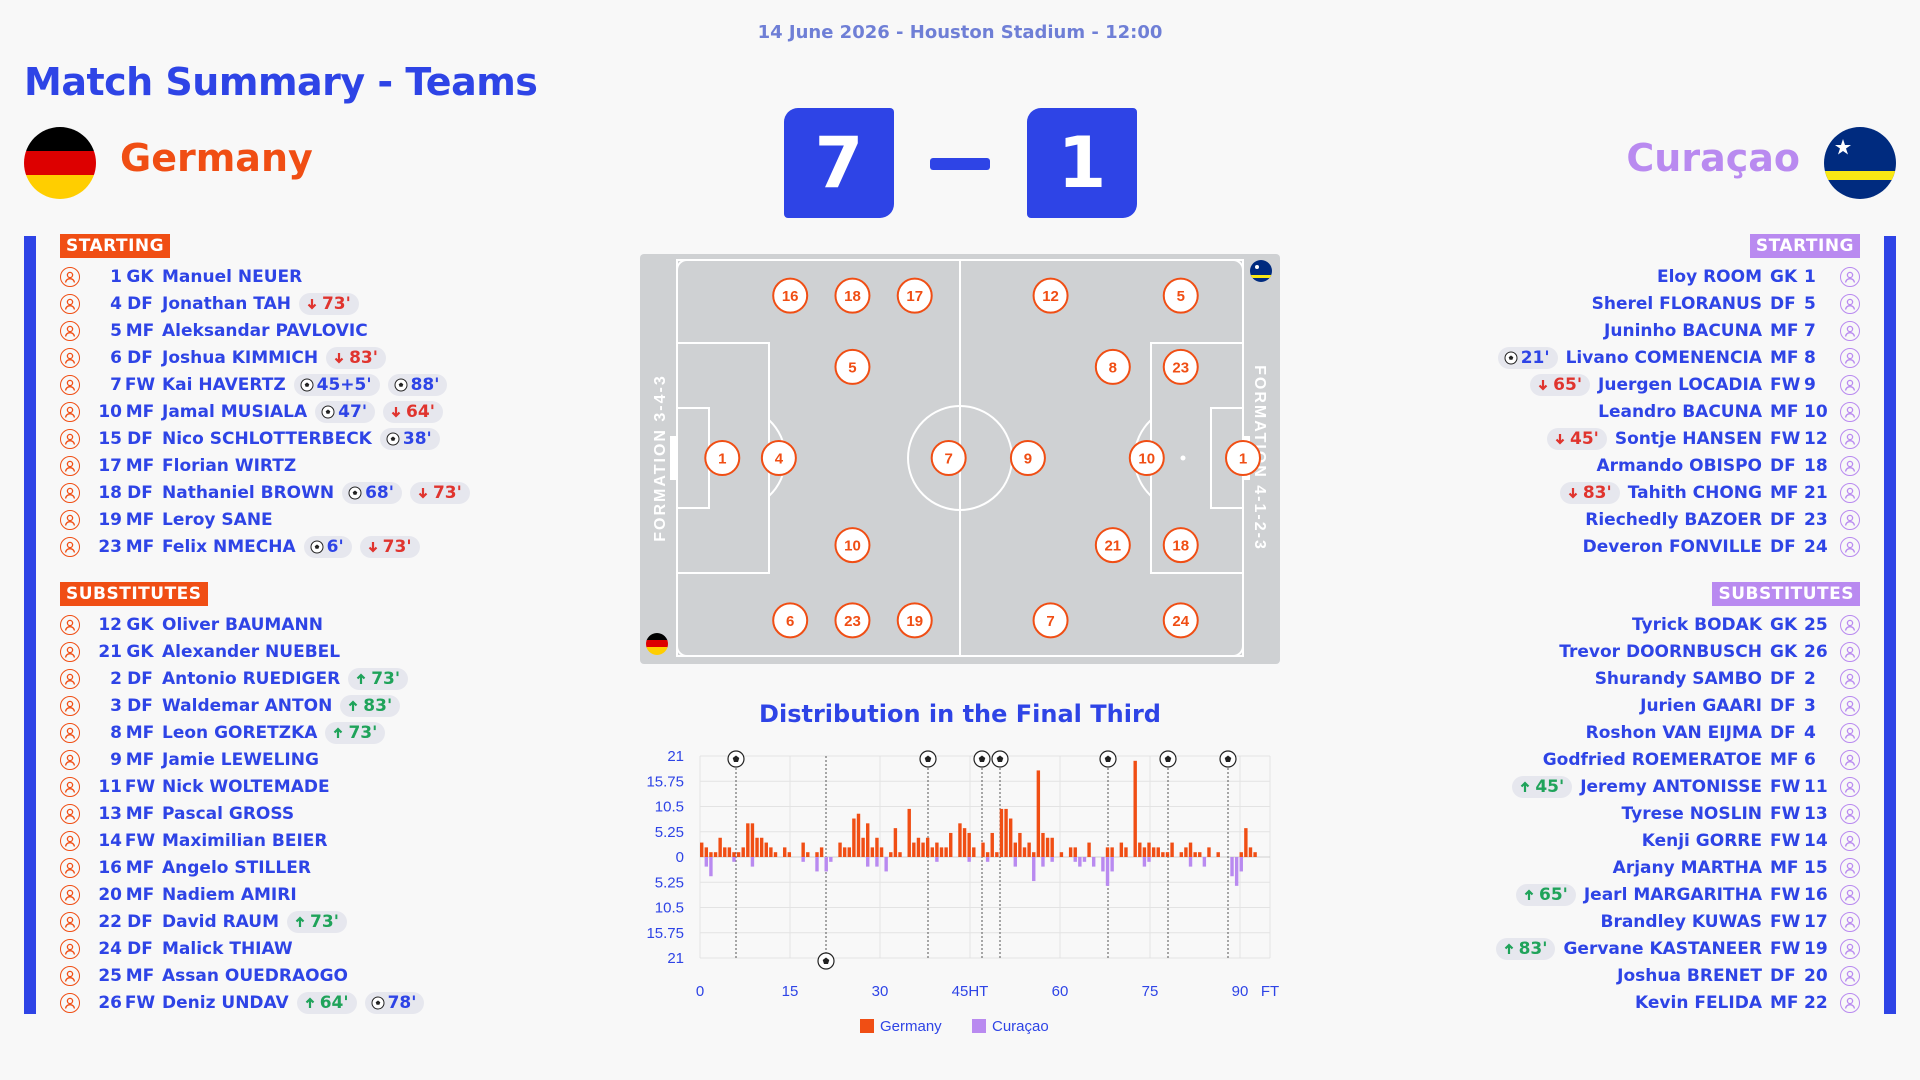 Image resolution: width=1920 pixels, height=1080 pixels. Describe the element at coordinates (1580, 384) in the screenshot. I see `player-row: 65' Juergen LOCADIA FW 9` at that location.